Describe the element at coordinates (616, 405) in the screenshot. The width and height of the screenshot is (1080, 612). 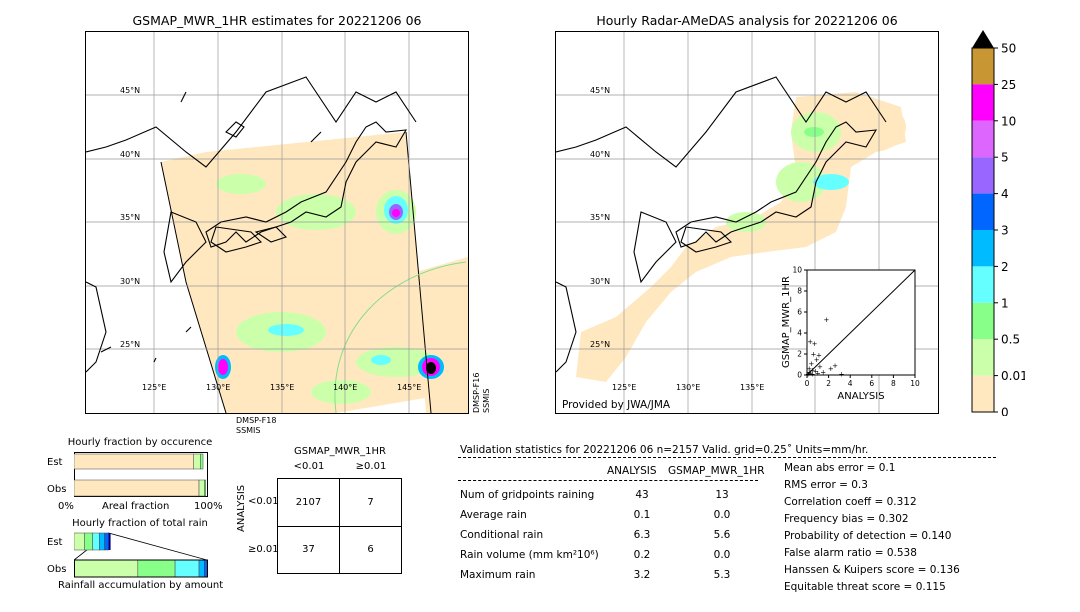
I see `data-credit: Provided by JWA/JMA` at that location.